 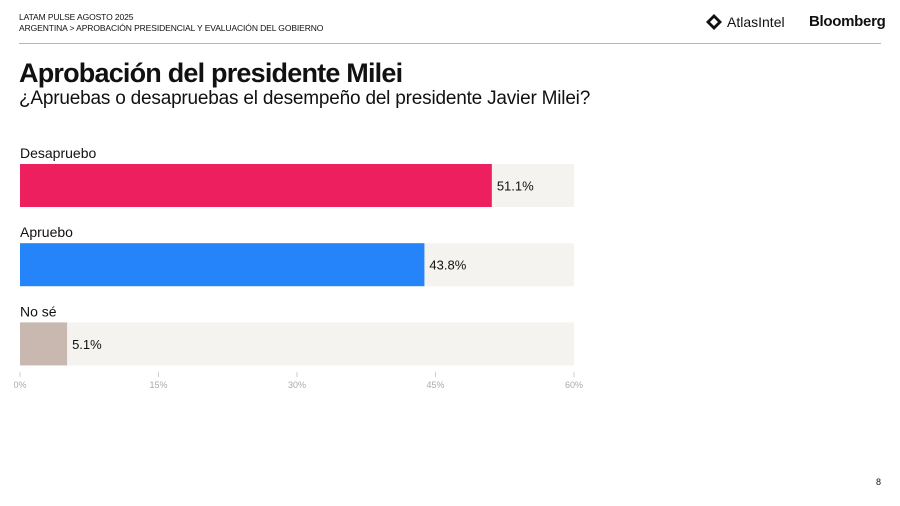 I want to click on atlasintel-diamond-icon, so click(x=714, y=22).